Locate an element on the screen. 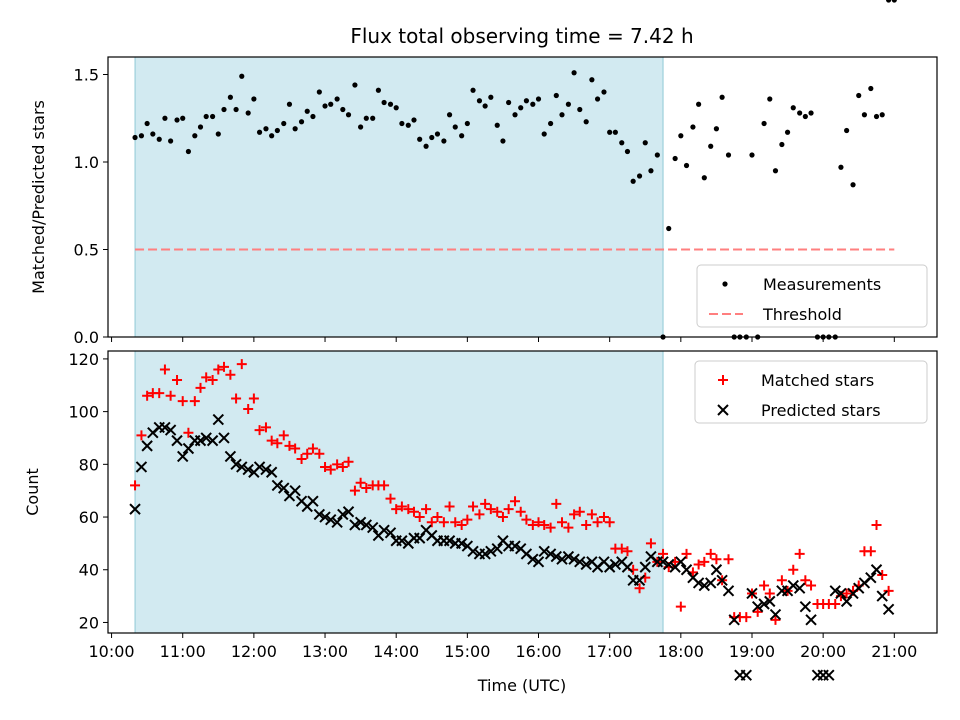 The height and width of the screenshot is (720, 960). x-tick-label: 15:00 is located at coordinates (467, 651).